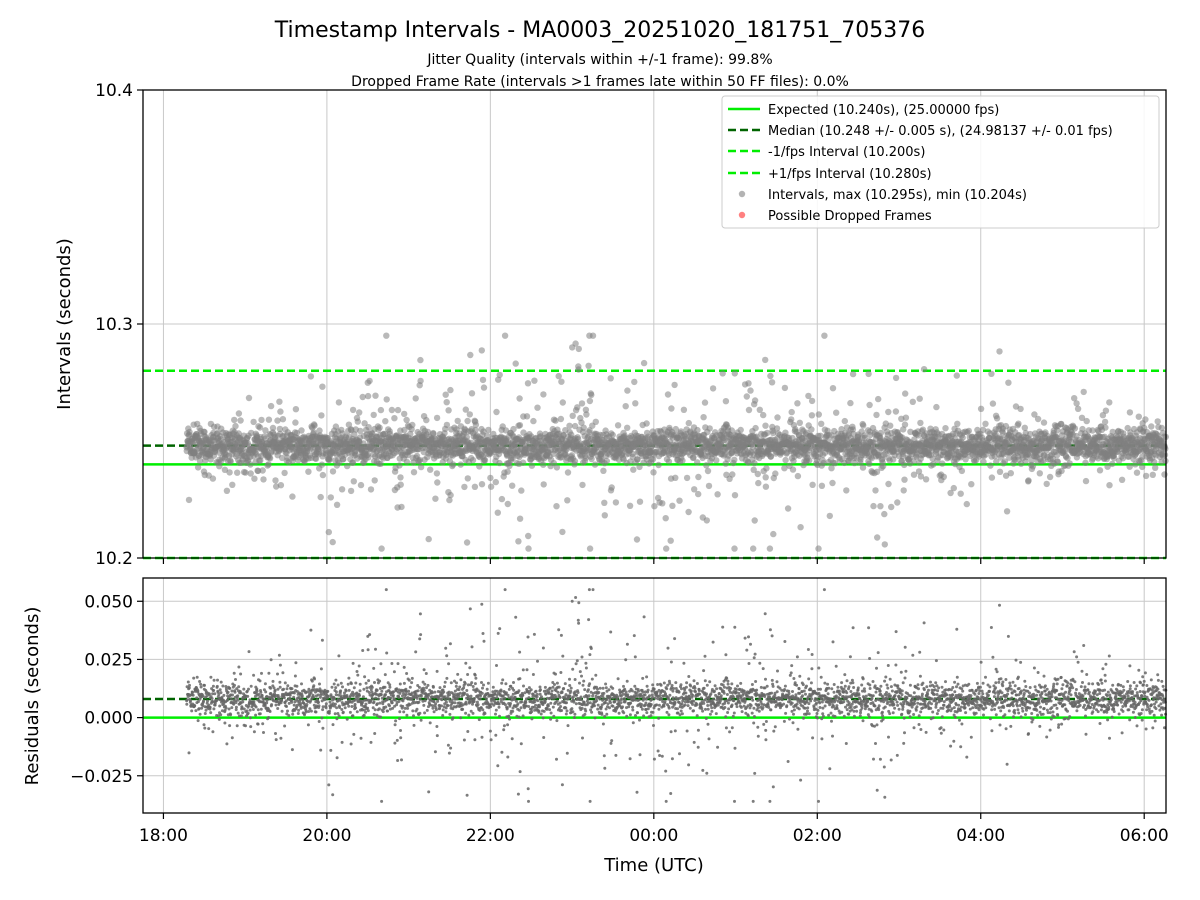 This screenshot has height=900, width=1200. Describe the element at coordinates (693, 457) in the screenshot. I see `interval-point-2064` at that location.